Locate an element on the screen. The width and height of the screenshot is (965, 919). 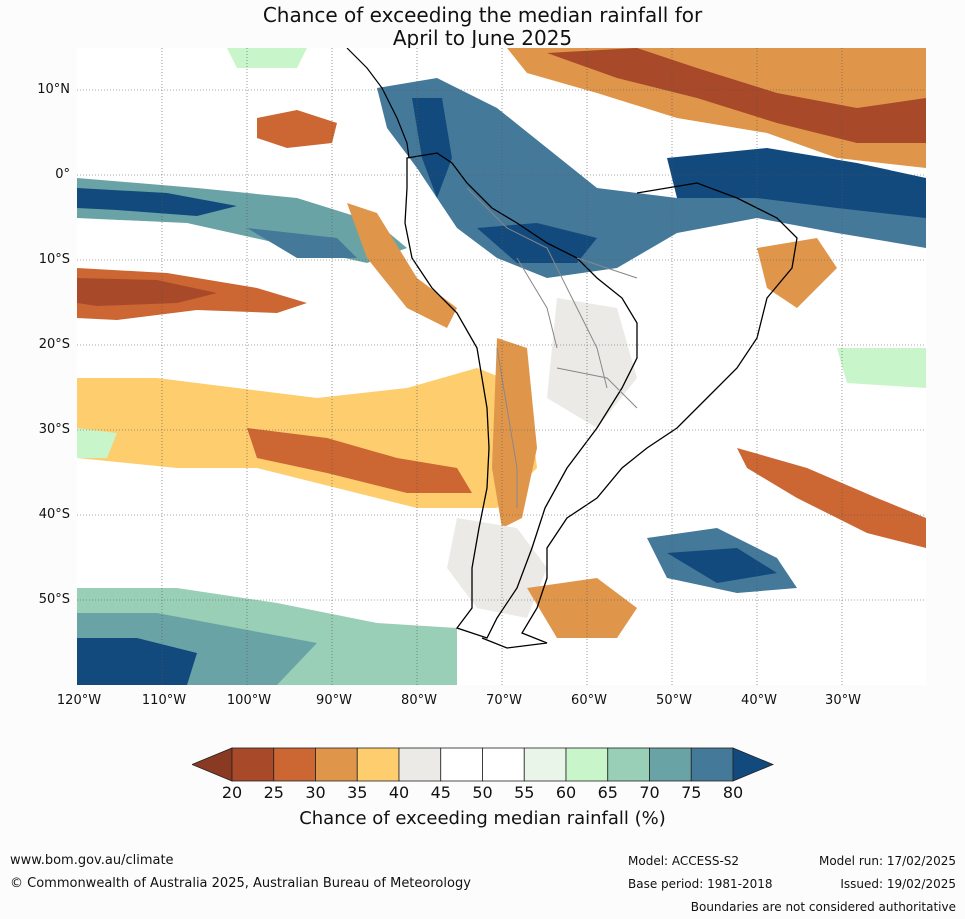
dry-stripe-south-pacific-core is located at coordinates (147, 292).